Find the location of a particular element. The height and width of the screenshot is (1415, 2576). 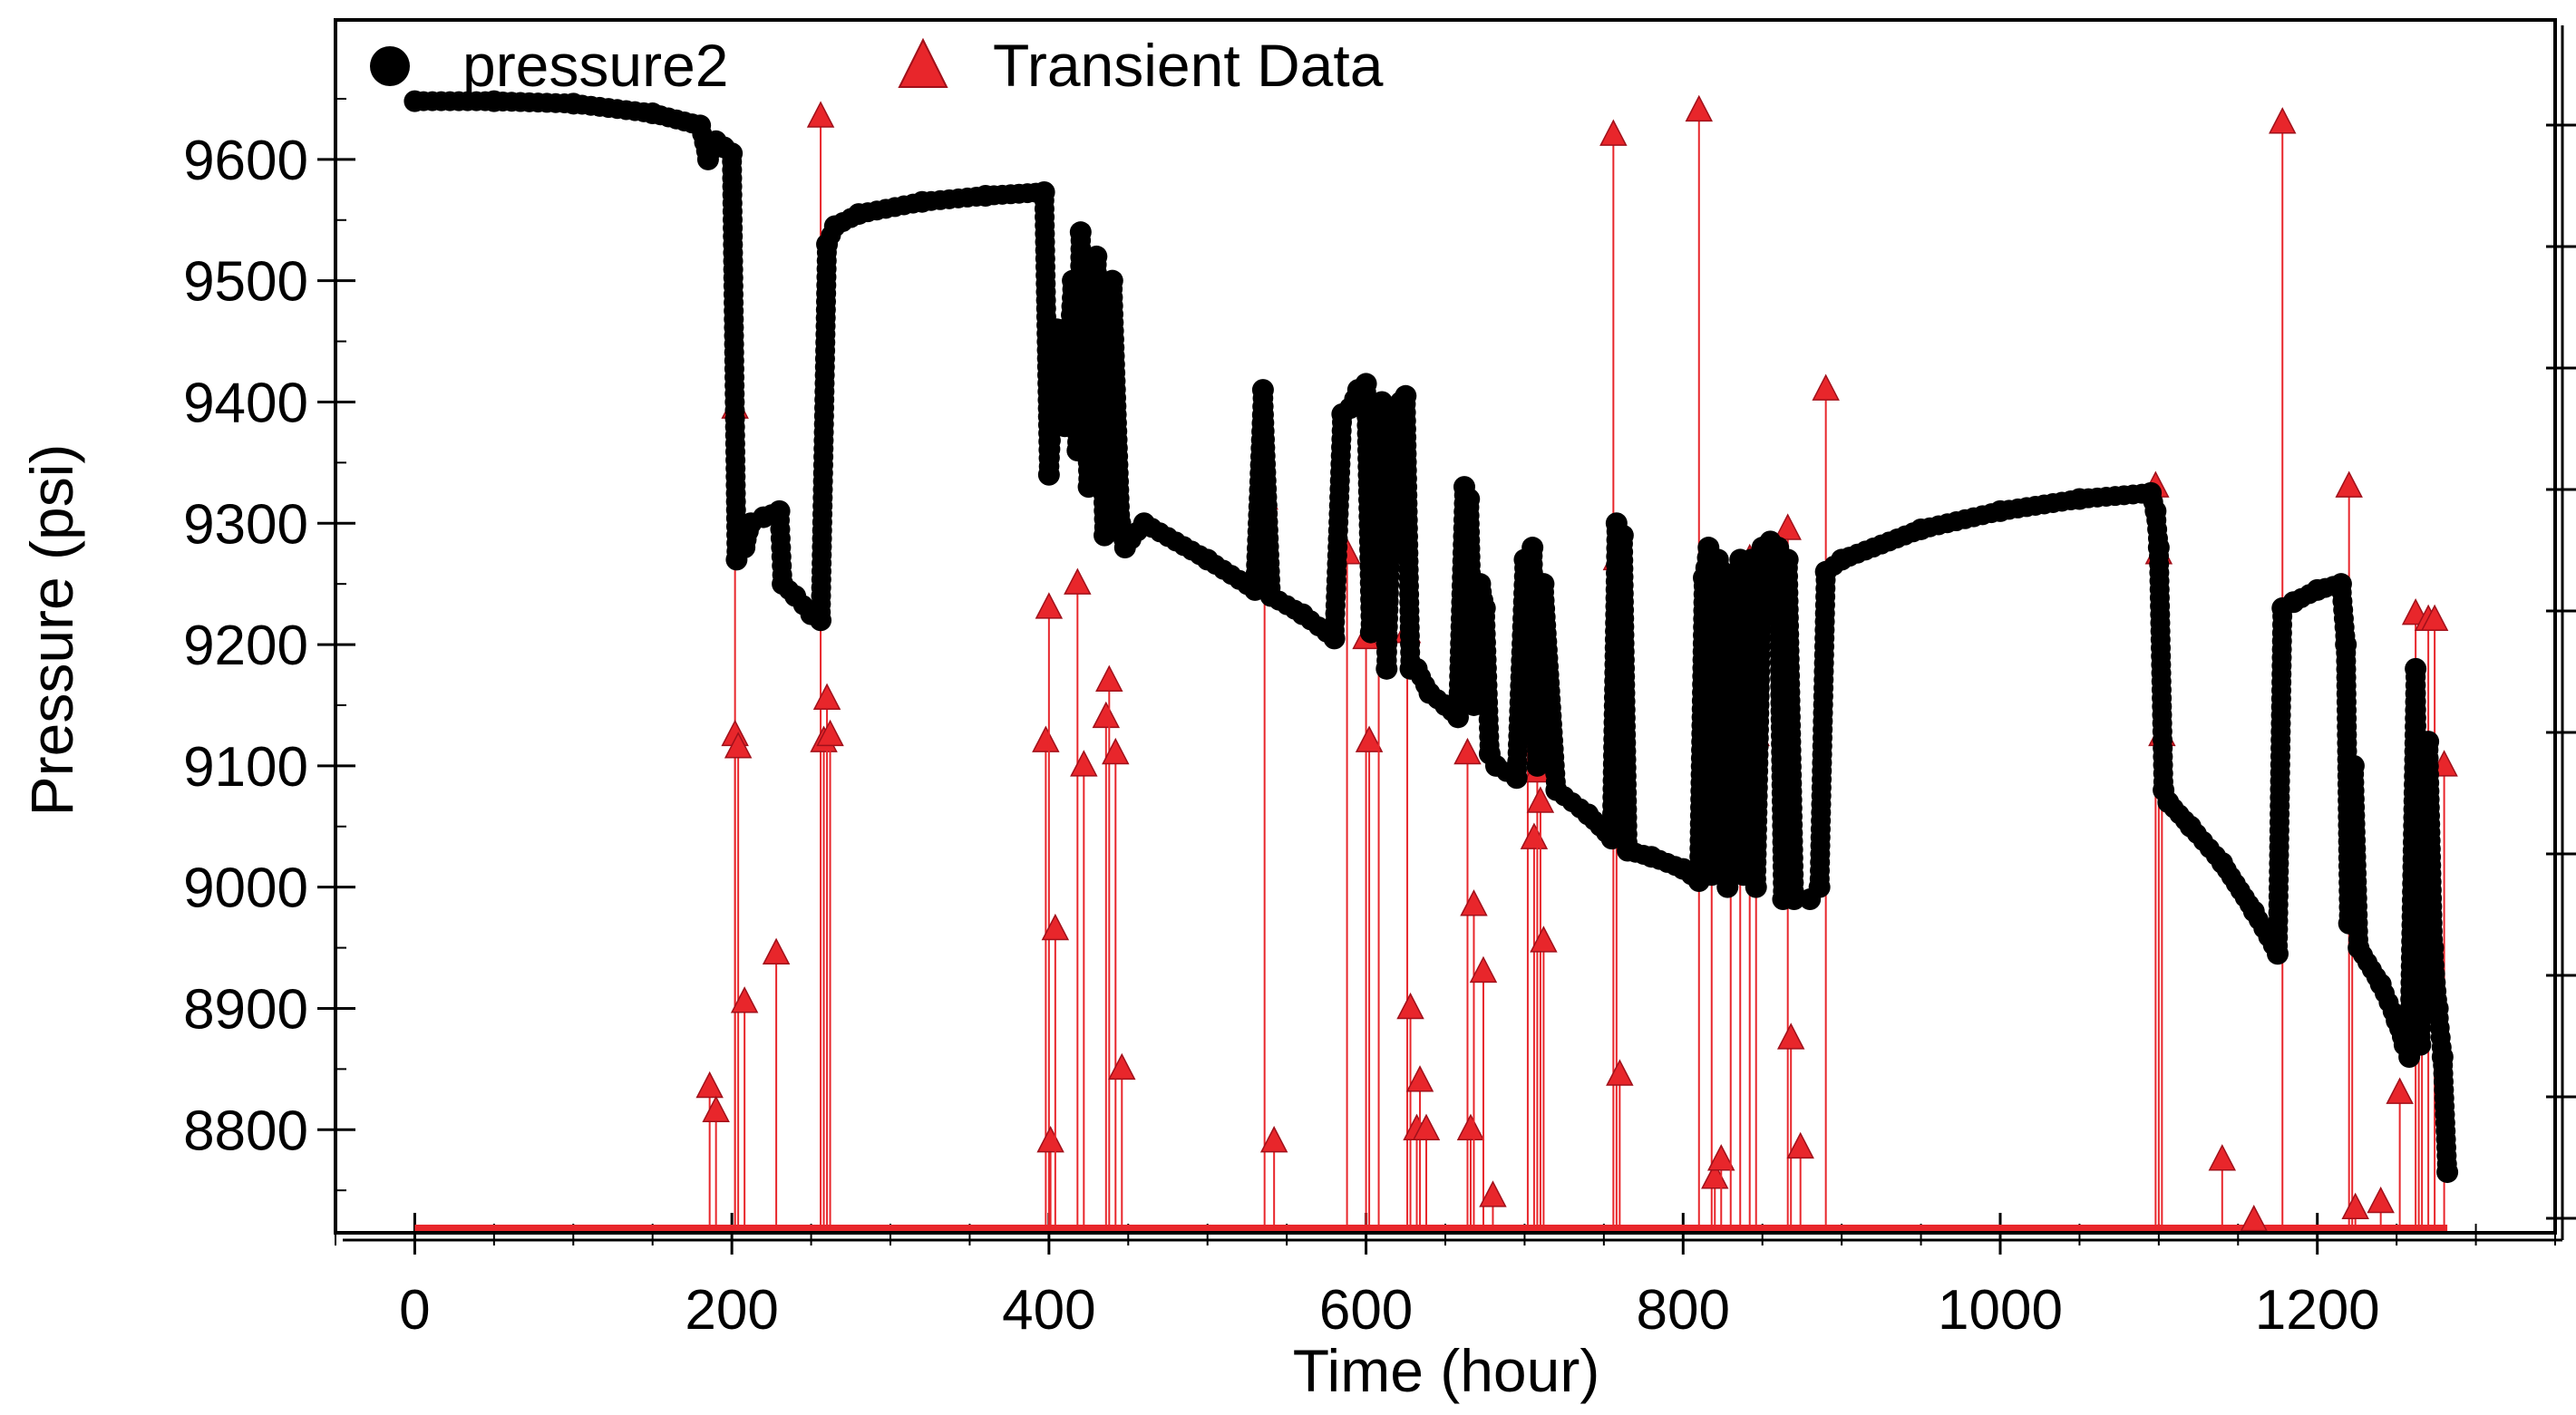

x-tick-label: 1000 is located at coordinates (2000, 1310).